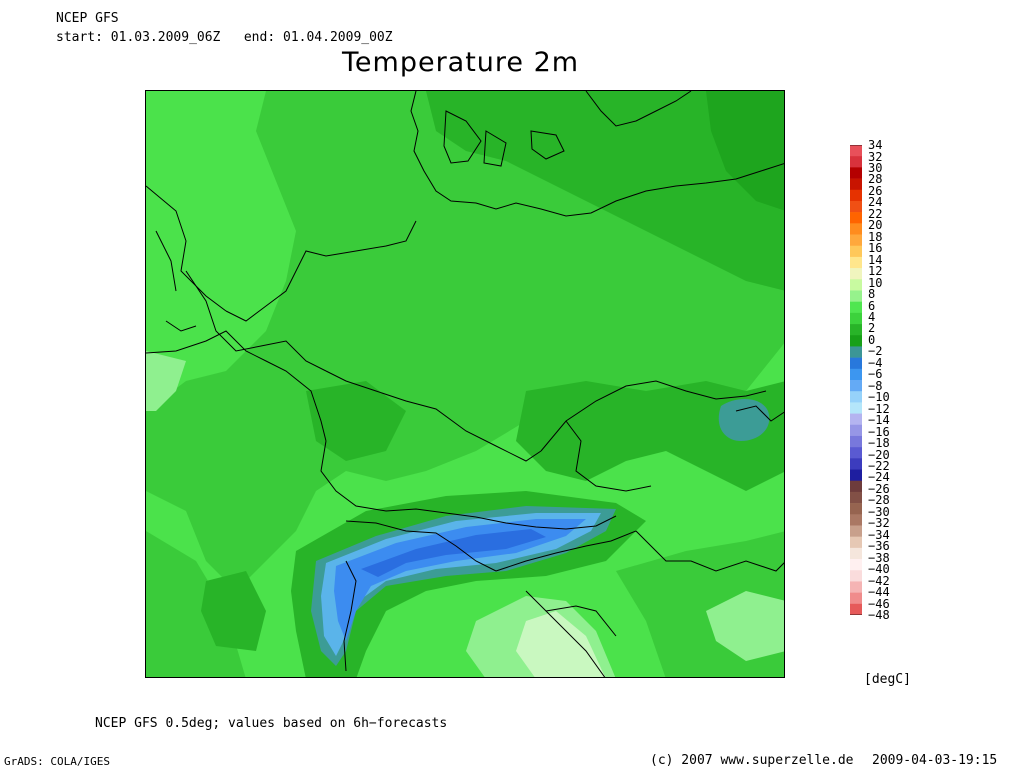 The height and width of the screenshot is (769, 1024). I want to click on colorbar-tick-label: 18, so click(875, 236).